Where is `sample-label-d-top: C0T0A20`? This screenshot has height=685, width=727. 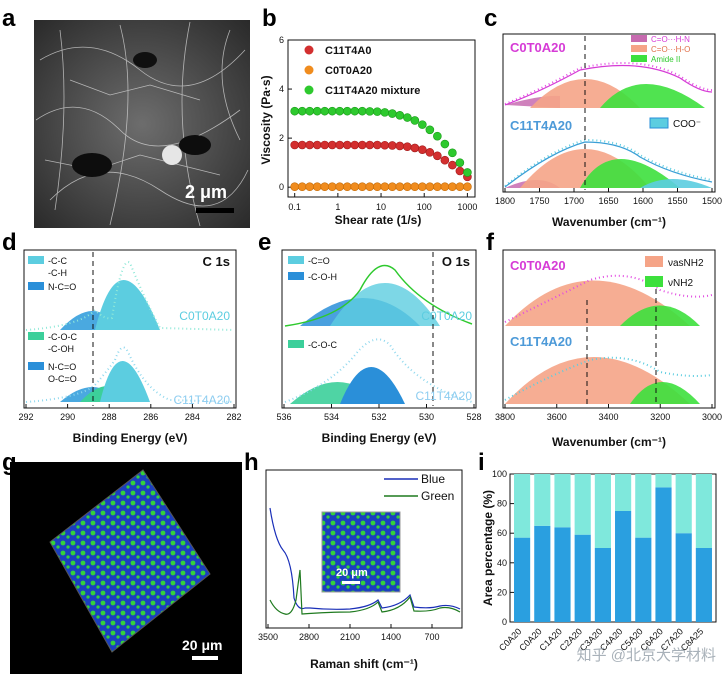
sample-label-d-top: C0T0A20 is located at coordinates (204, 316).